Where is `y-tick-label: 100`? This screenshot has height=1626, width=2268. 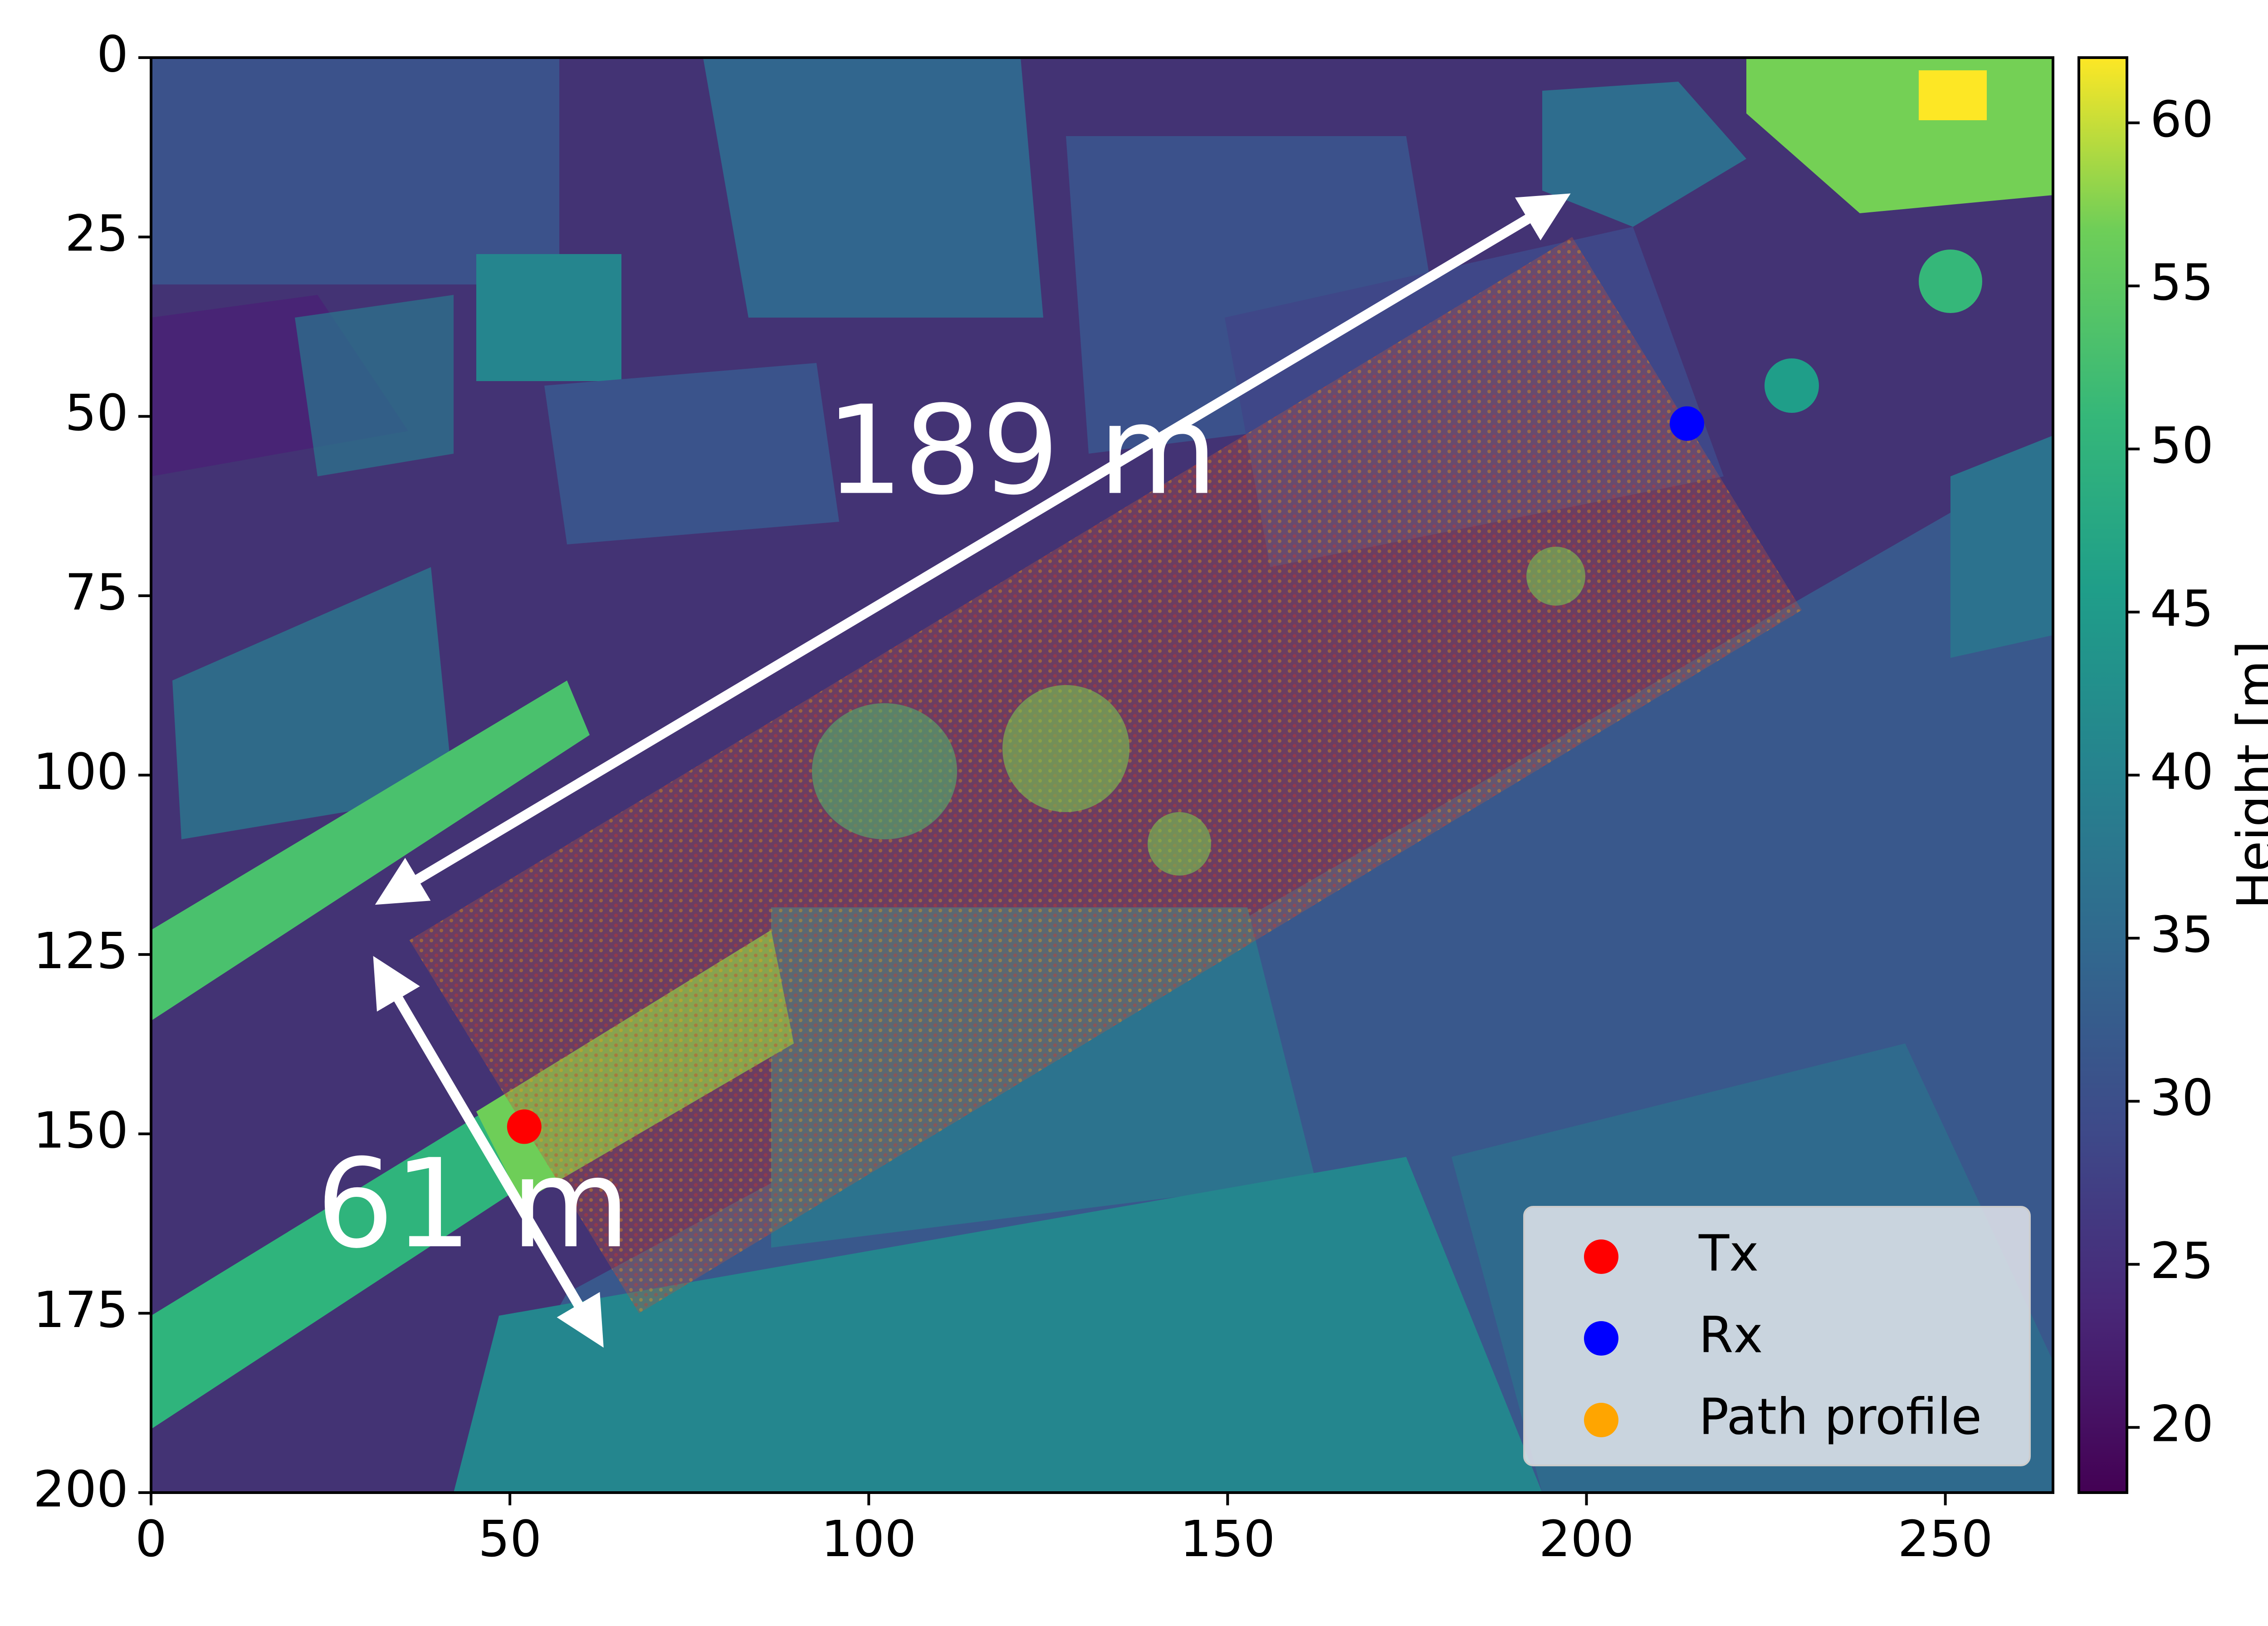 y-tick-label: 100 is located at coordinates (80, 772).